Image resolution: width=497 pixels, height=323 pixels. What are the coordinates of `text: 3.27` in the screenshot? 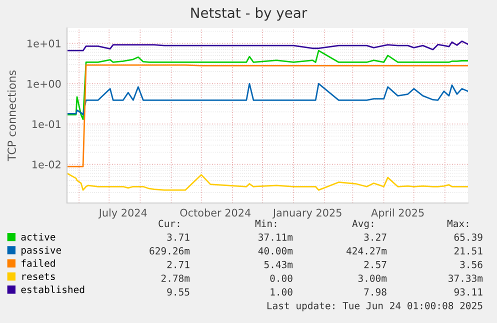 It's located at (375, 237).